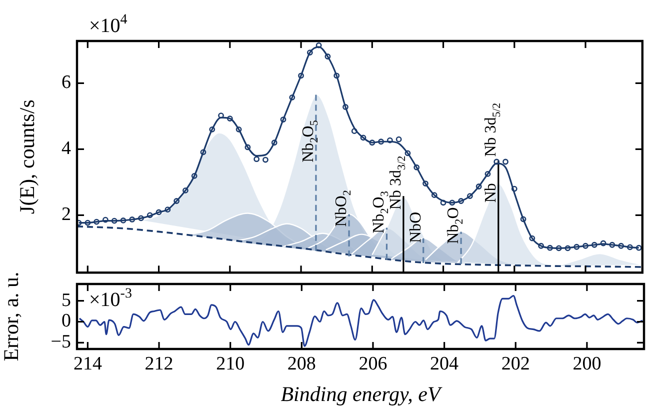 The width and height of the screenshot is (646, 412). I want to click on y-tick-label: 5, so click(66, 300).